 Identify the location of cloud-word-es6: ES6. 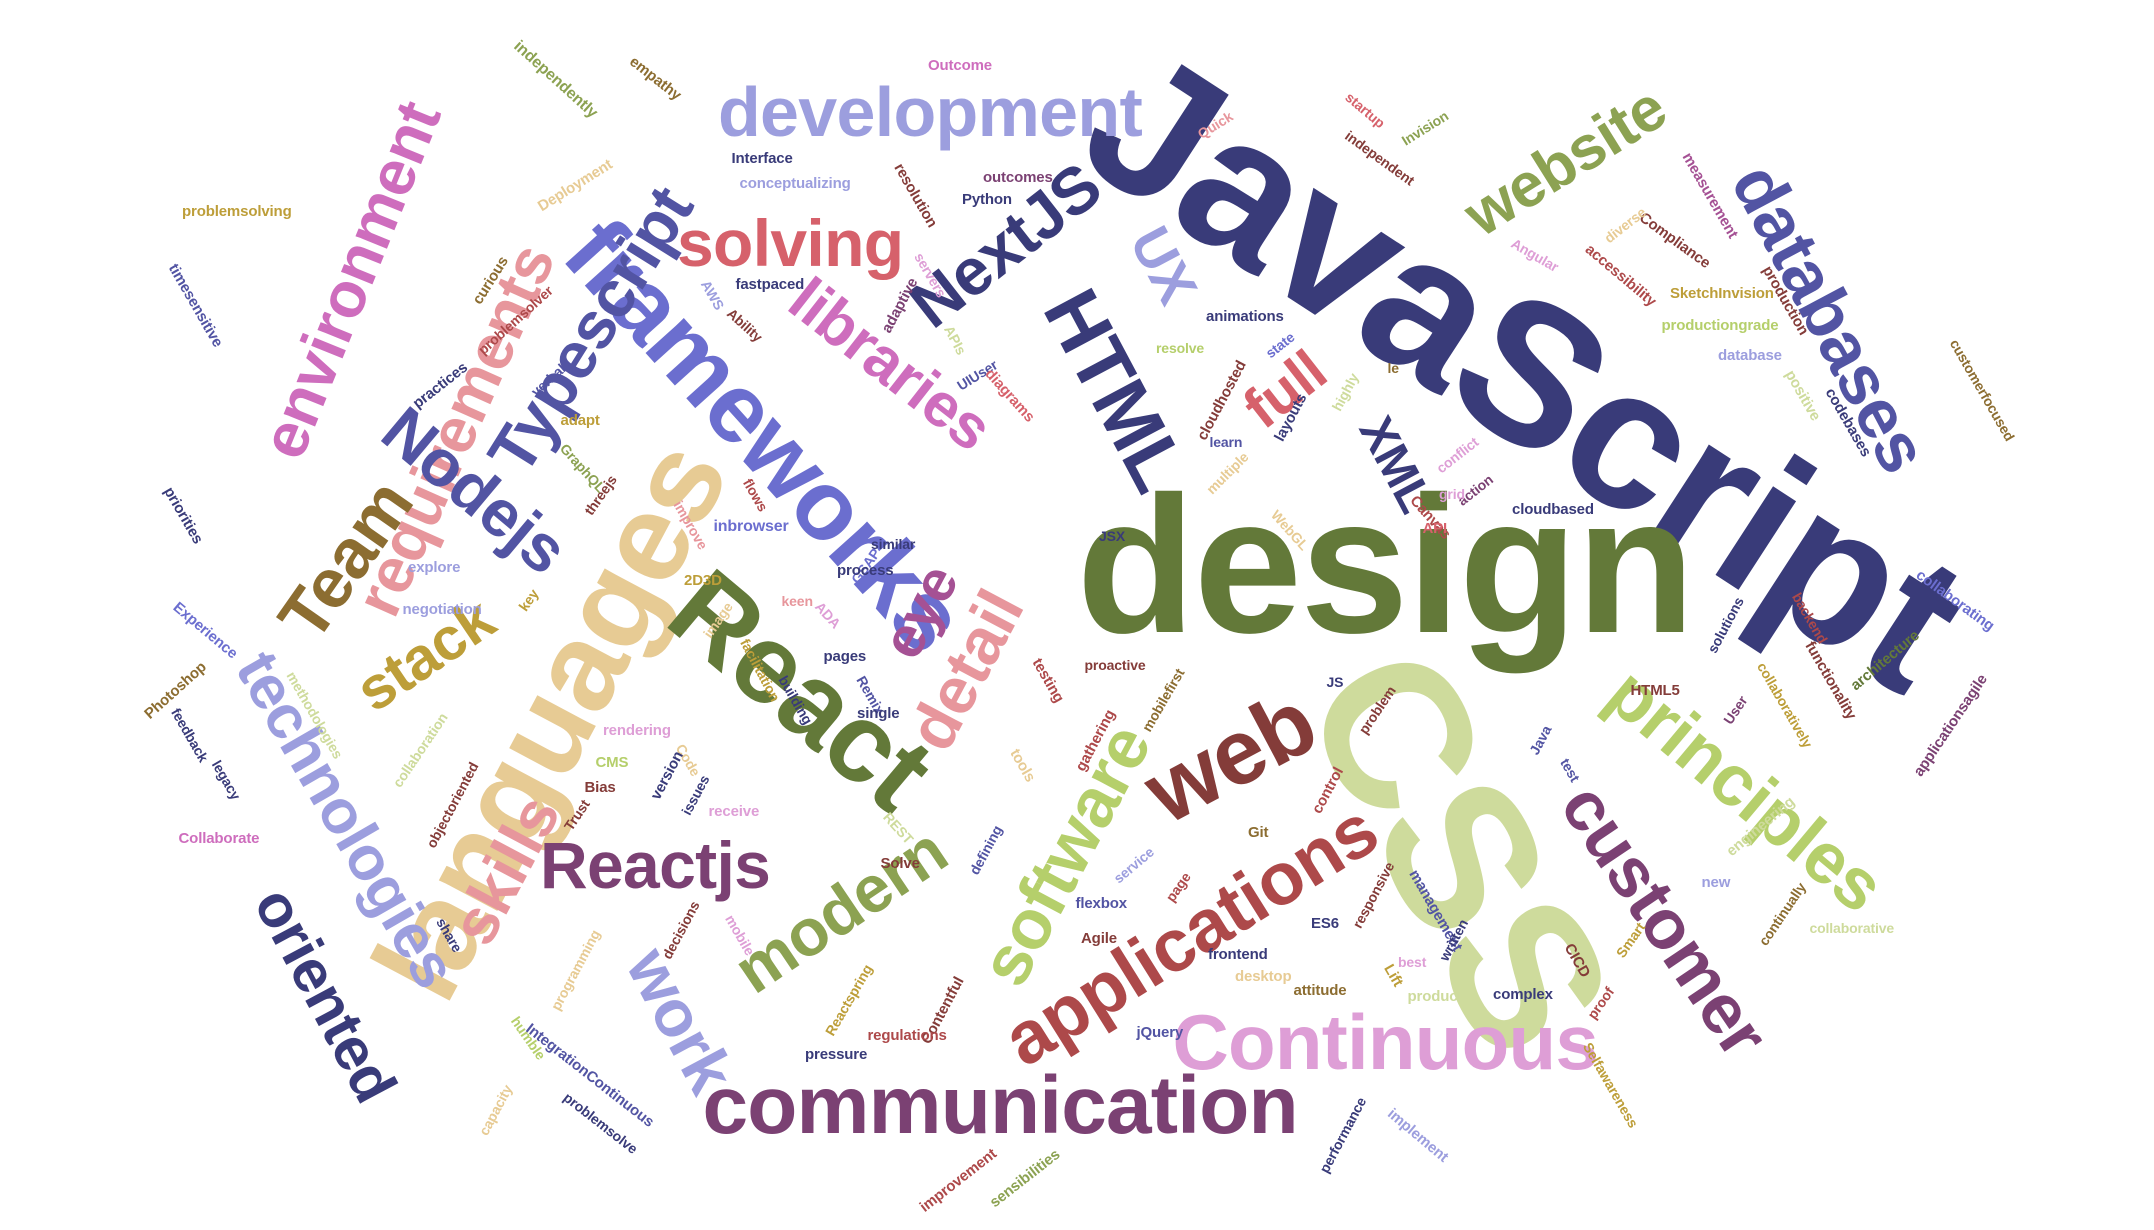
(1325, 923).